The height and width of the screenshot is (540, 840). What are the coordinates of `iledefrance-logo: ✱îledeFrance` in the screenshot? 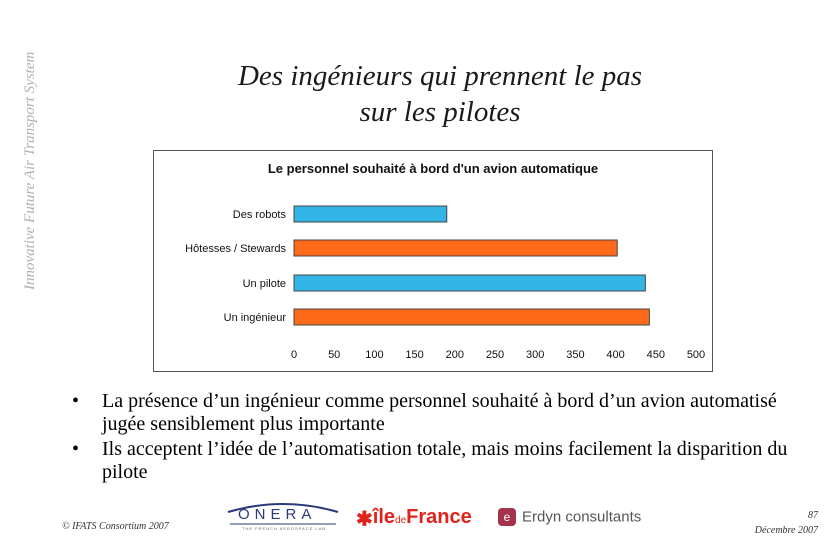 It's located at (414, 518).